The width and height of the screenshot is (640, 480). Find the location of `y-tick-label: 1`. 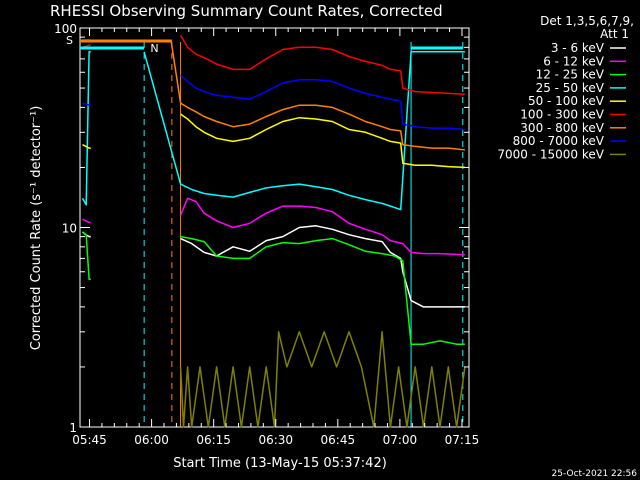

y-tick-label: 1 is located at coordinates (73, 428).